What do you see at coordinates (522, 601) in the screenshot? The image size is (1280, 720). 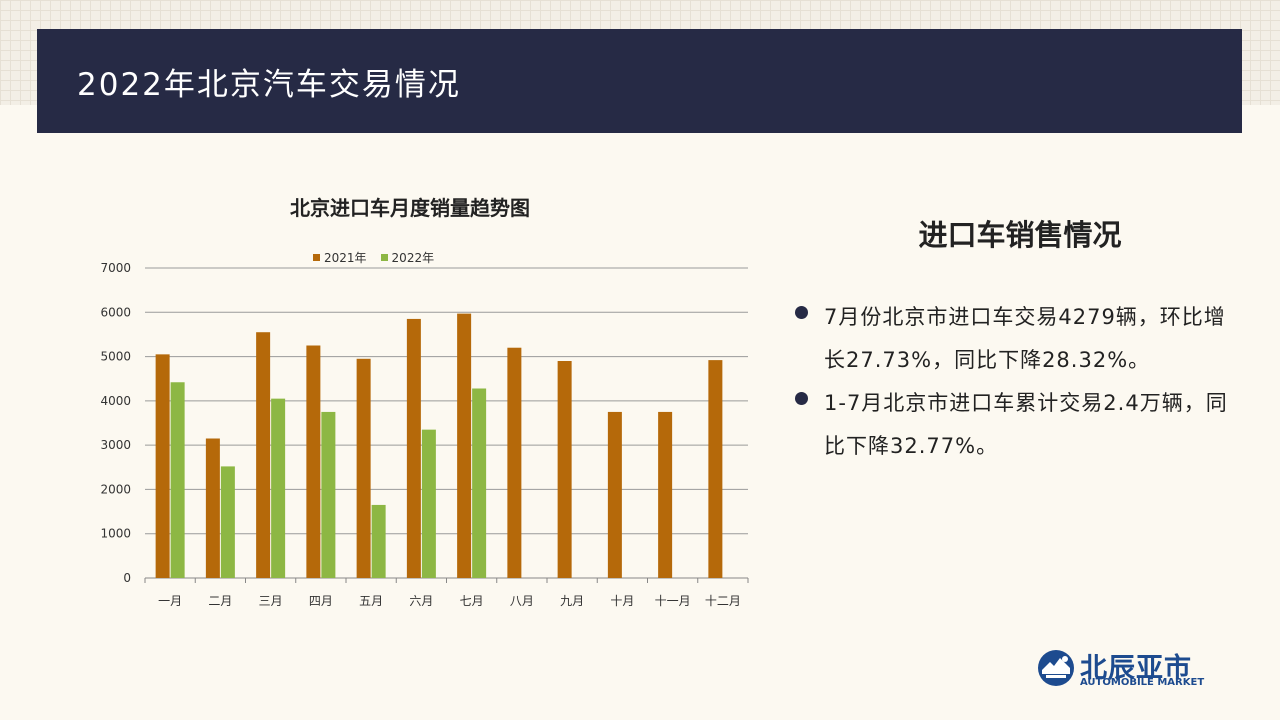 I see `x-tick-label: 八月` at bounding box center [522, 601].